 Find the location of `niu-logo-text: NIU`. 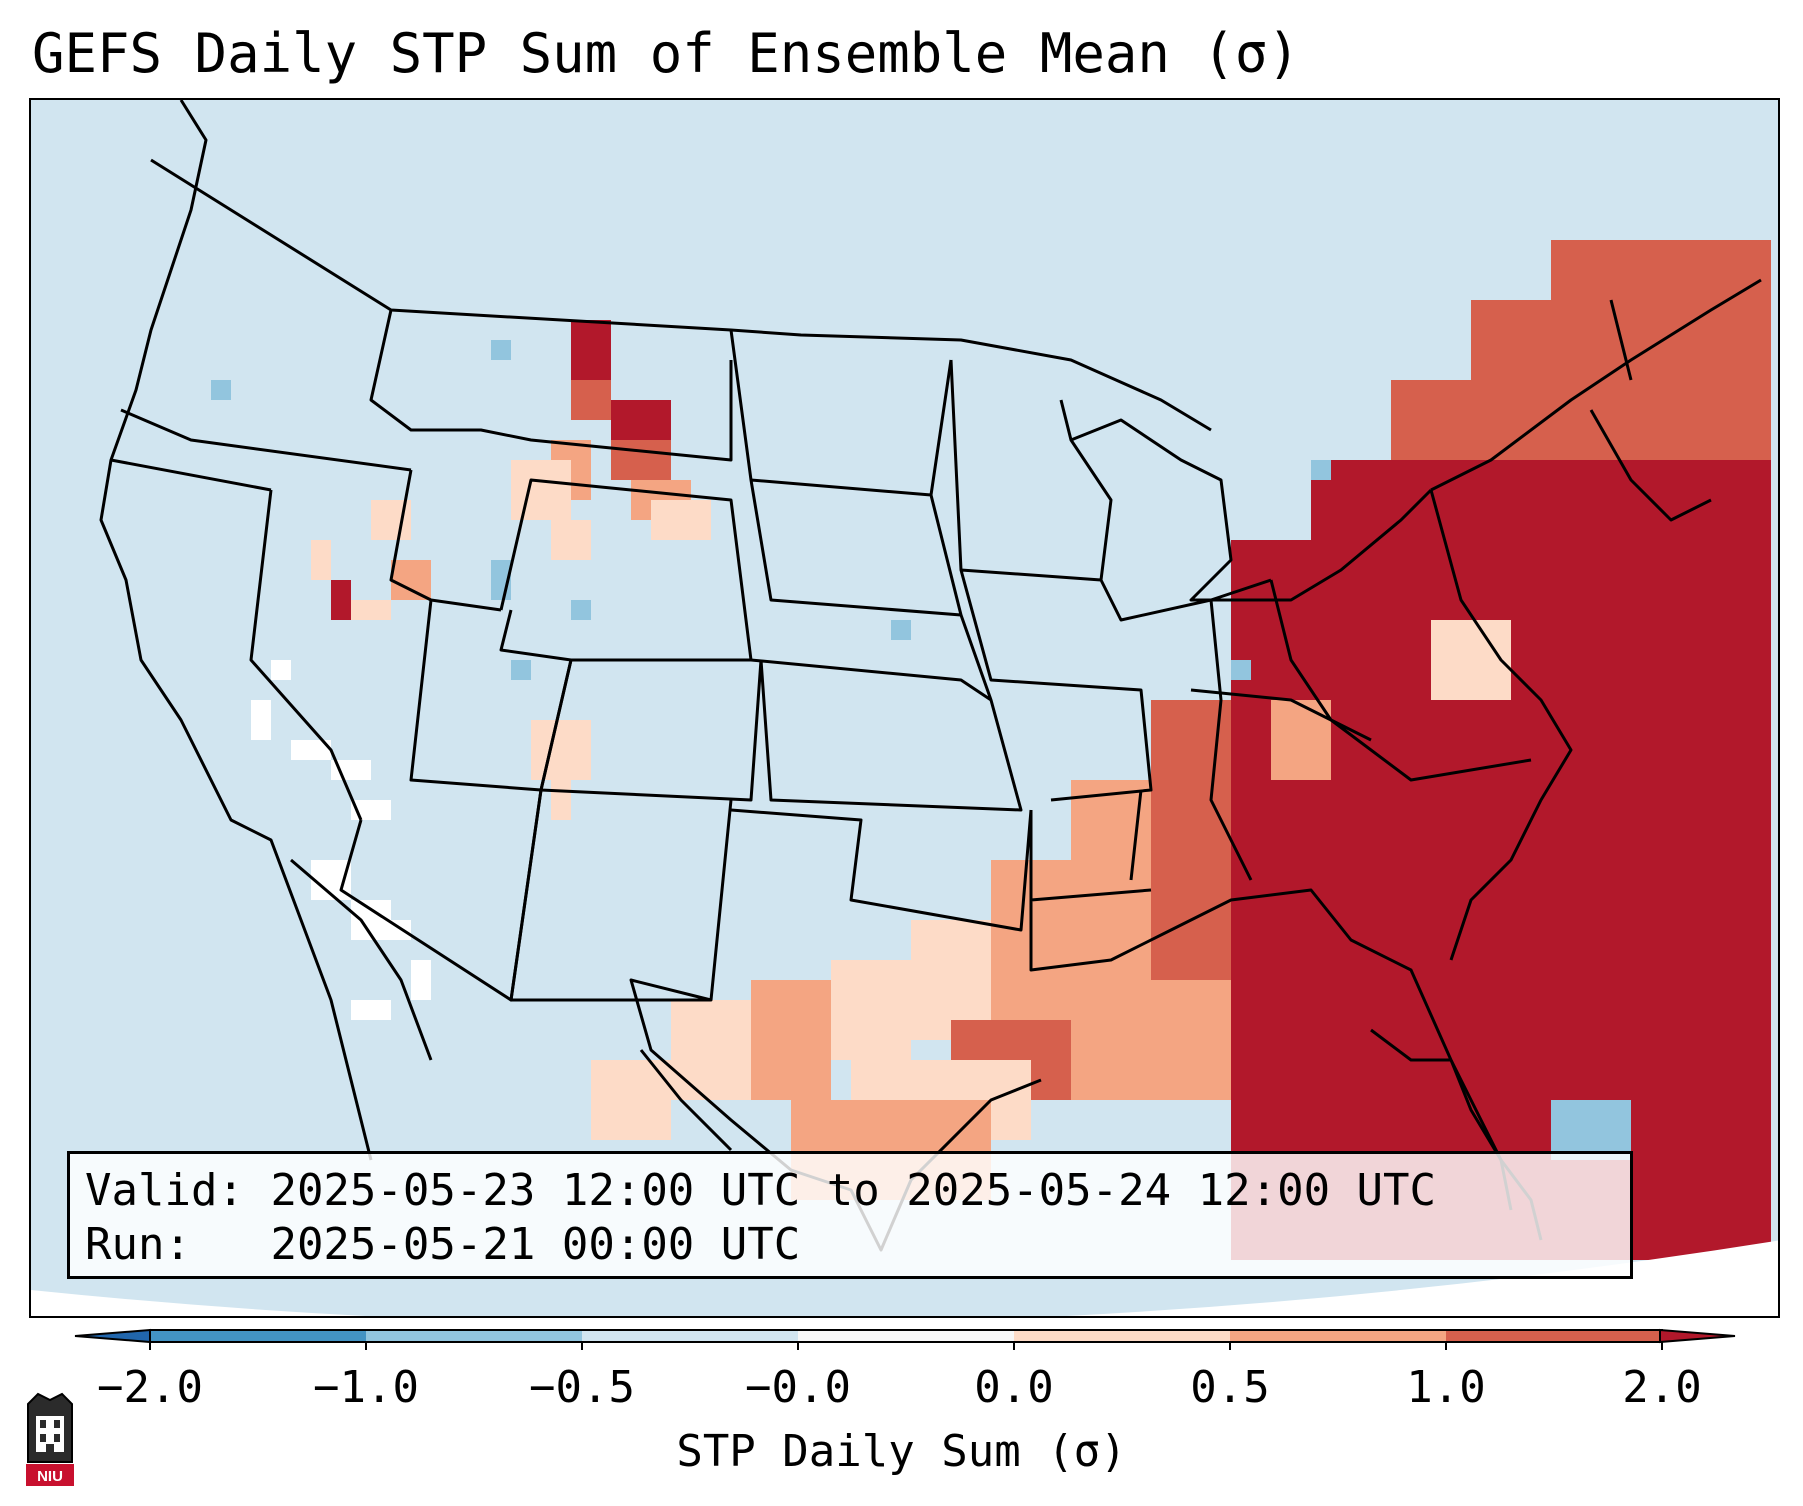

niu-logo-text: NIU is located at coordinates (50, 1476).